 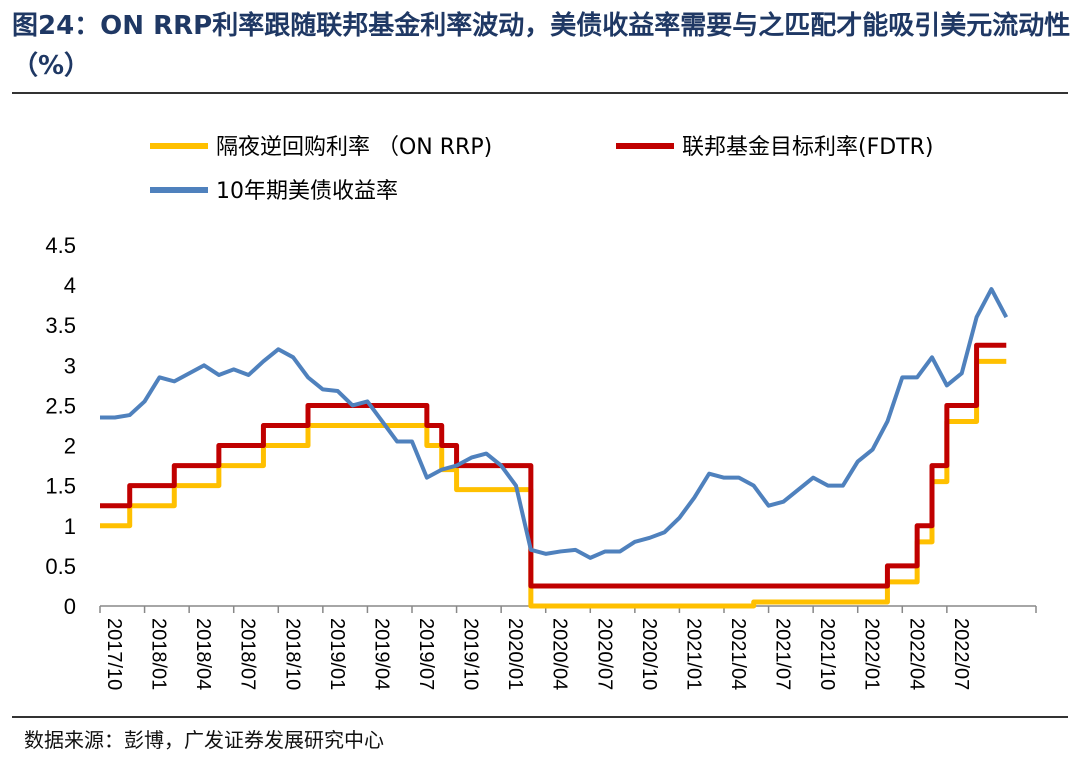 I want to click on x-tick-label: 2018/07, so click(x=248, y=654).